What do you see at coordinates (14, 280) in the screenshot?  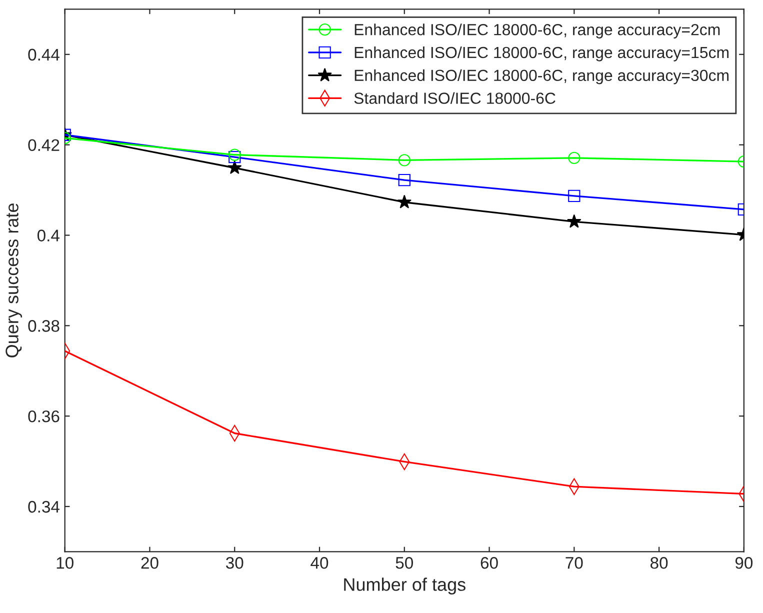 I see `y-axis-title: Query success rate` at bounding box center [14, 280].